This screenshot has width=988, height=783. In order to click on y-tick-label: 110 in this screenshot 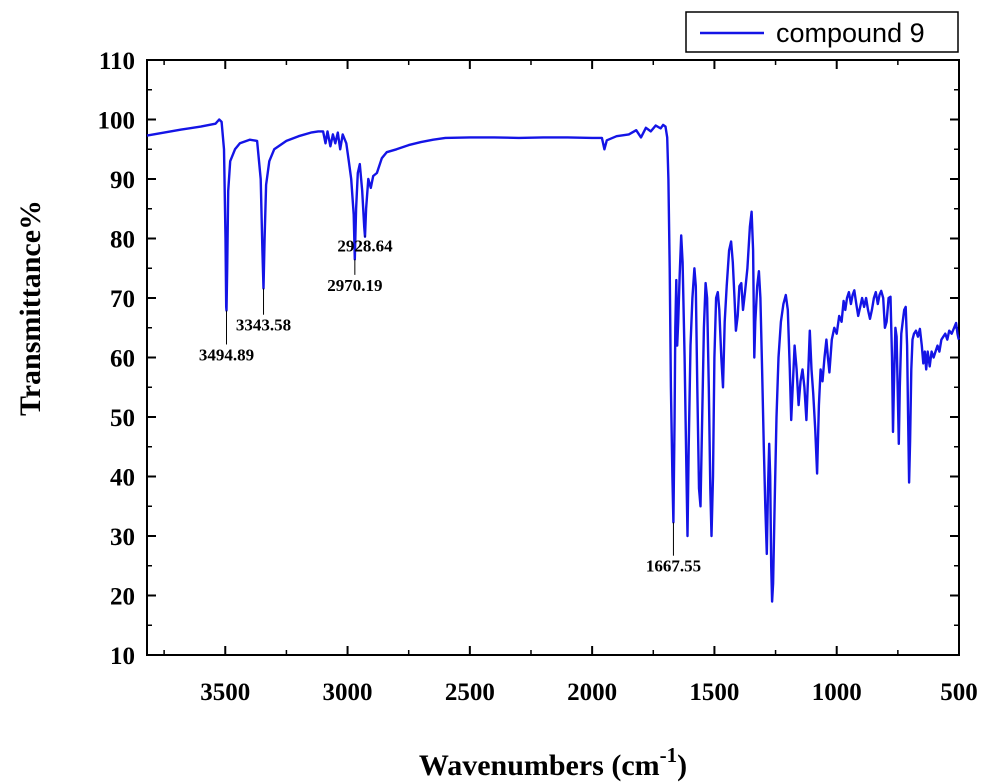, I will do `click(117, 61)`.